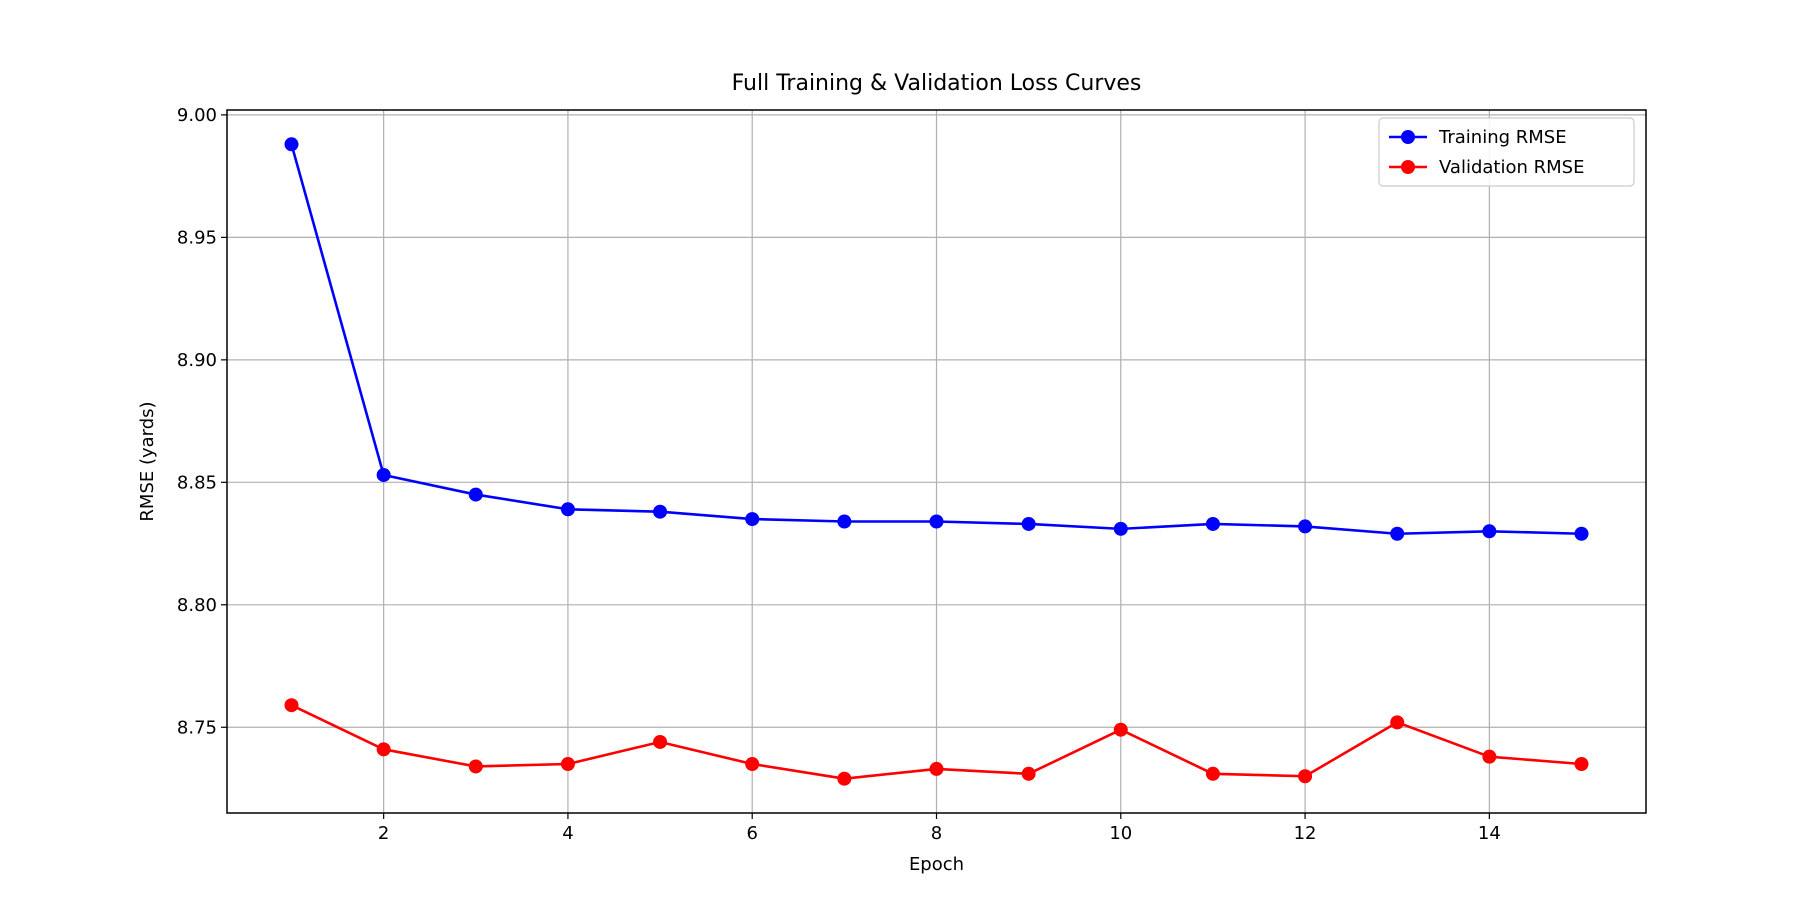 The height and width of the screenshot is (904, 1800). I want to click on legend: Training RMSE Validation RMSE, so click(1506, 152).